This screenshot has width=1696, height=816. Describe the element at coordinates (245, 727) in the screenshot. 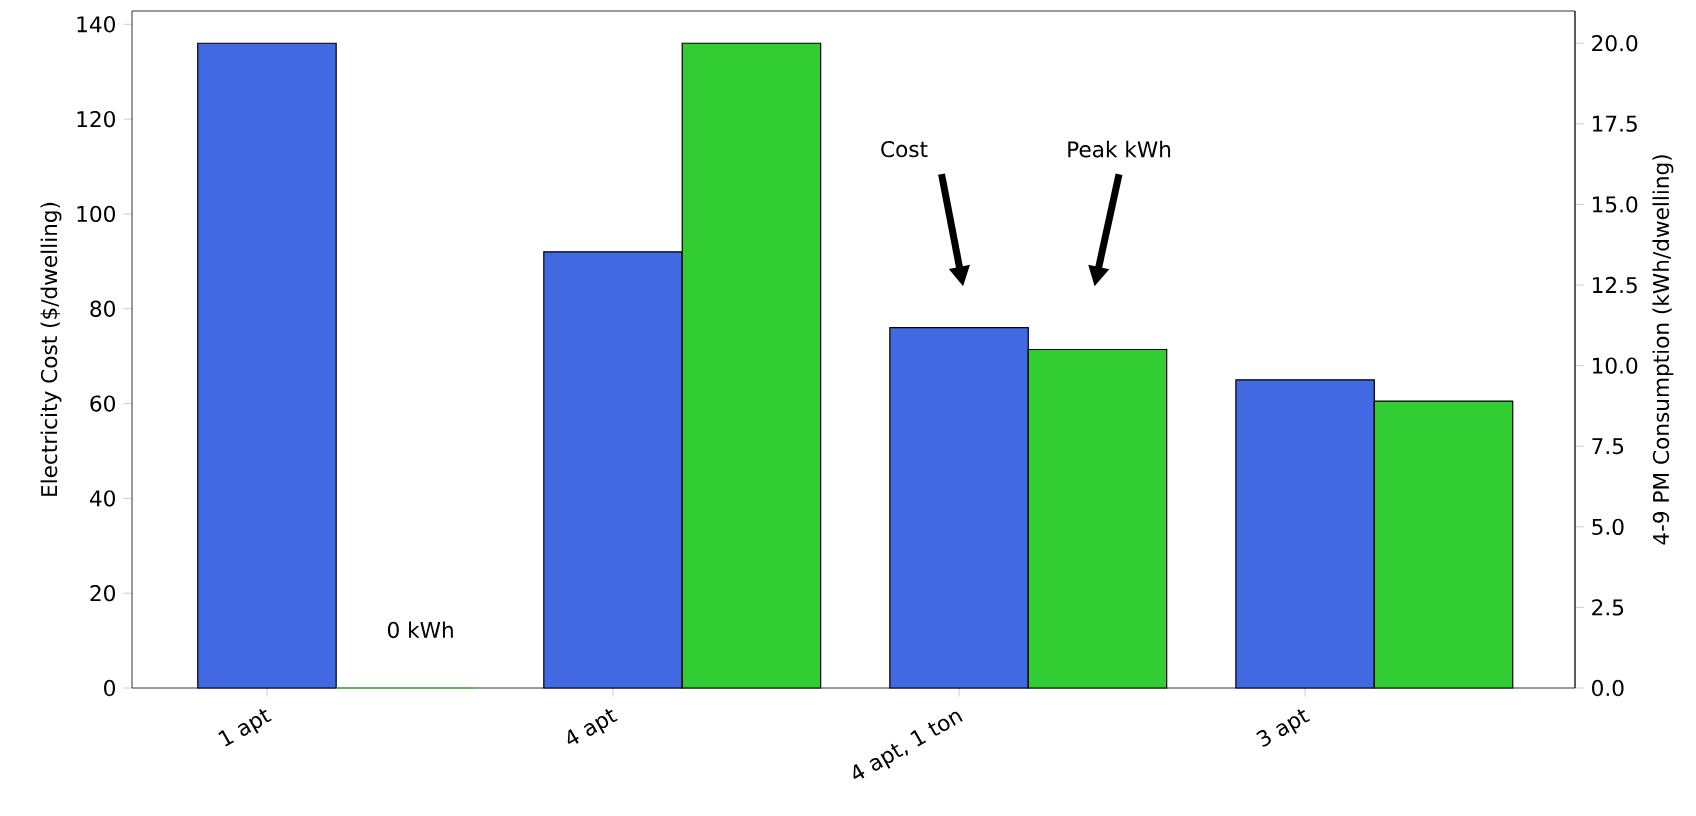

I see `x-tick-label: 1 apt` at that location.